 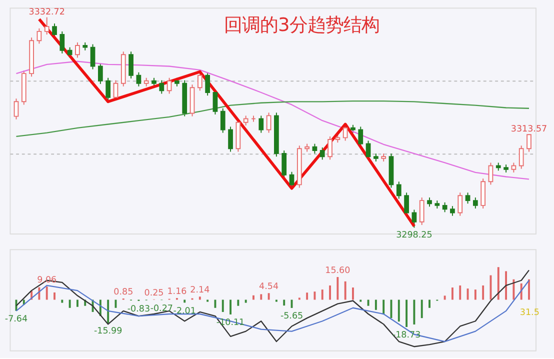 I want to click on data-label: -0.83, so click(x=138, y=309).